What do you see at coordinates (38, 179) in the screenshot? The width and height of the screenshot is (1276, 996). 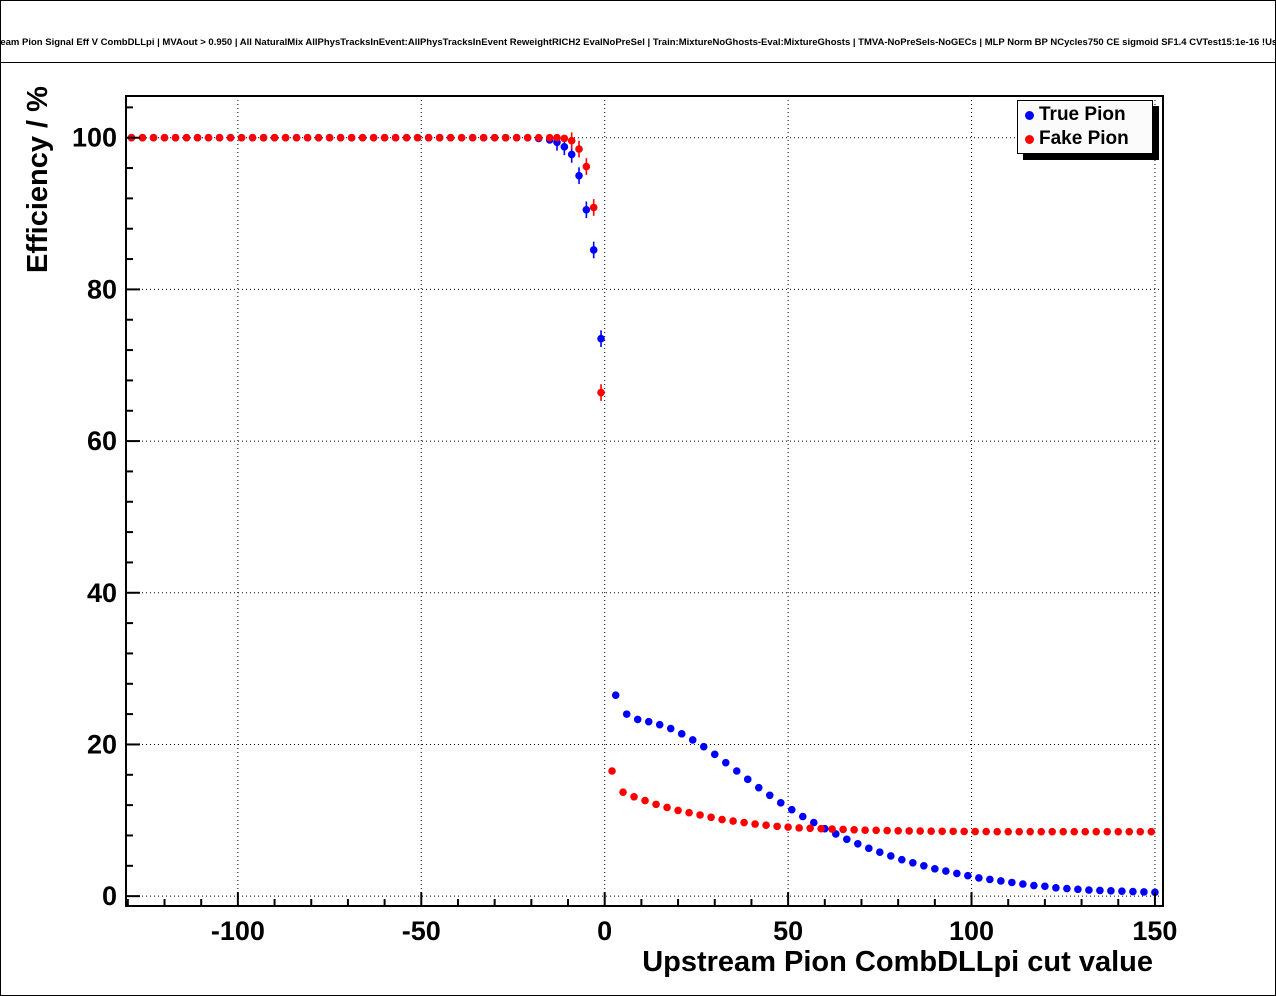 I see `y-axis-title: Efficiency / %` at bounding box center [38, 179].